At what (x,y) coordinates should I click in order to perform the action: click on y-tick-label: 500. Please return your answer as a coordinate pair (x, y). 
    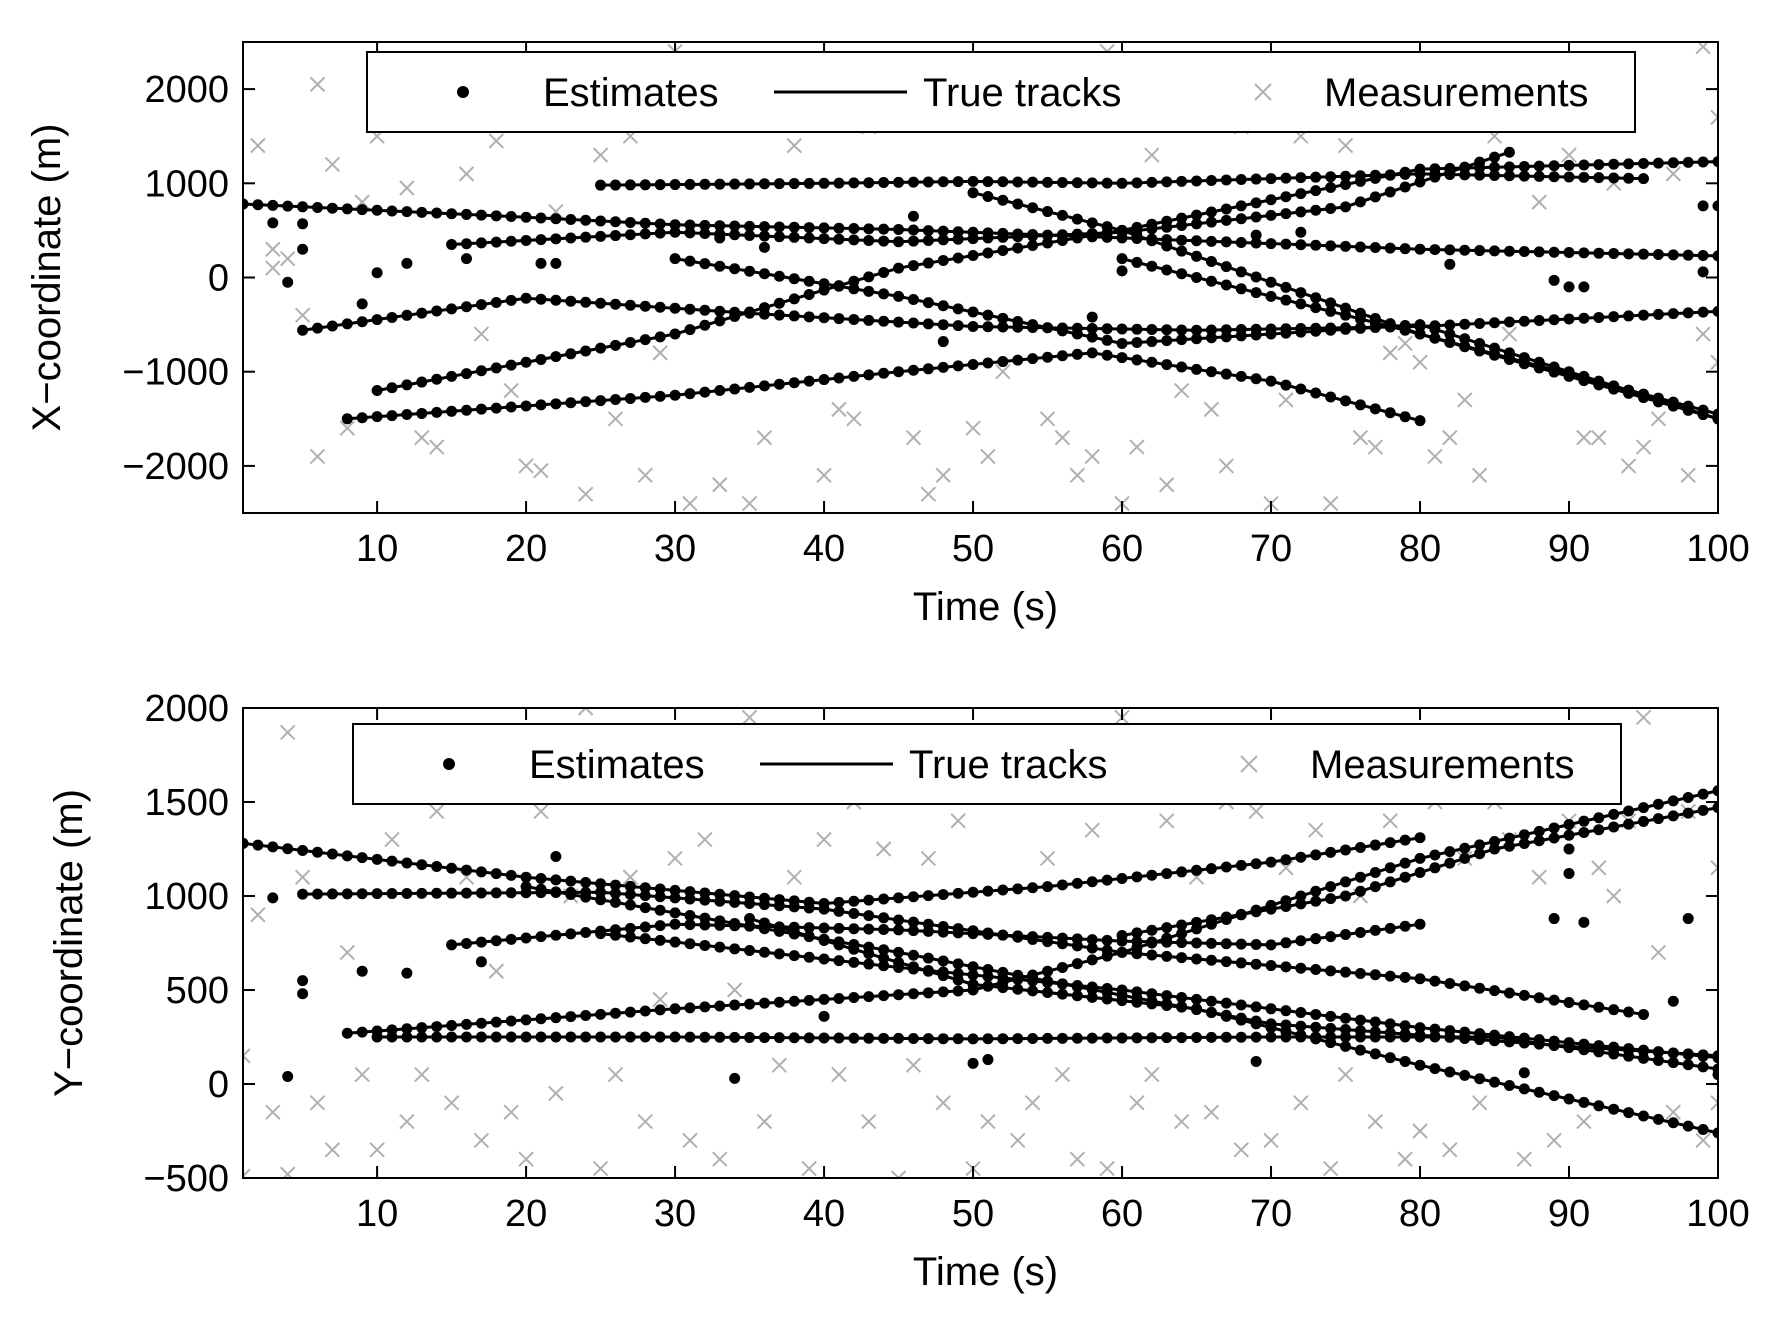
    Looking at the image, I should click on (197, 991).